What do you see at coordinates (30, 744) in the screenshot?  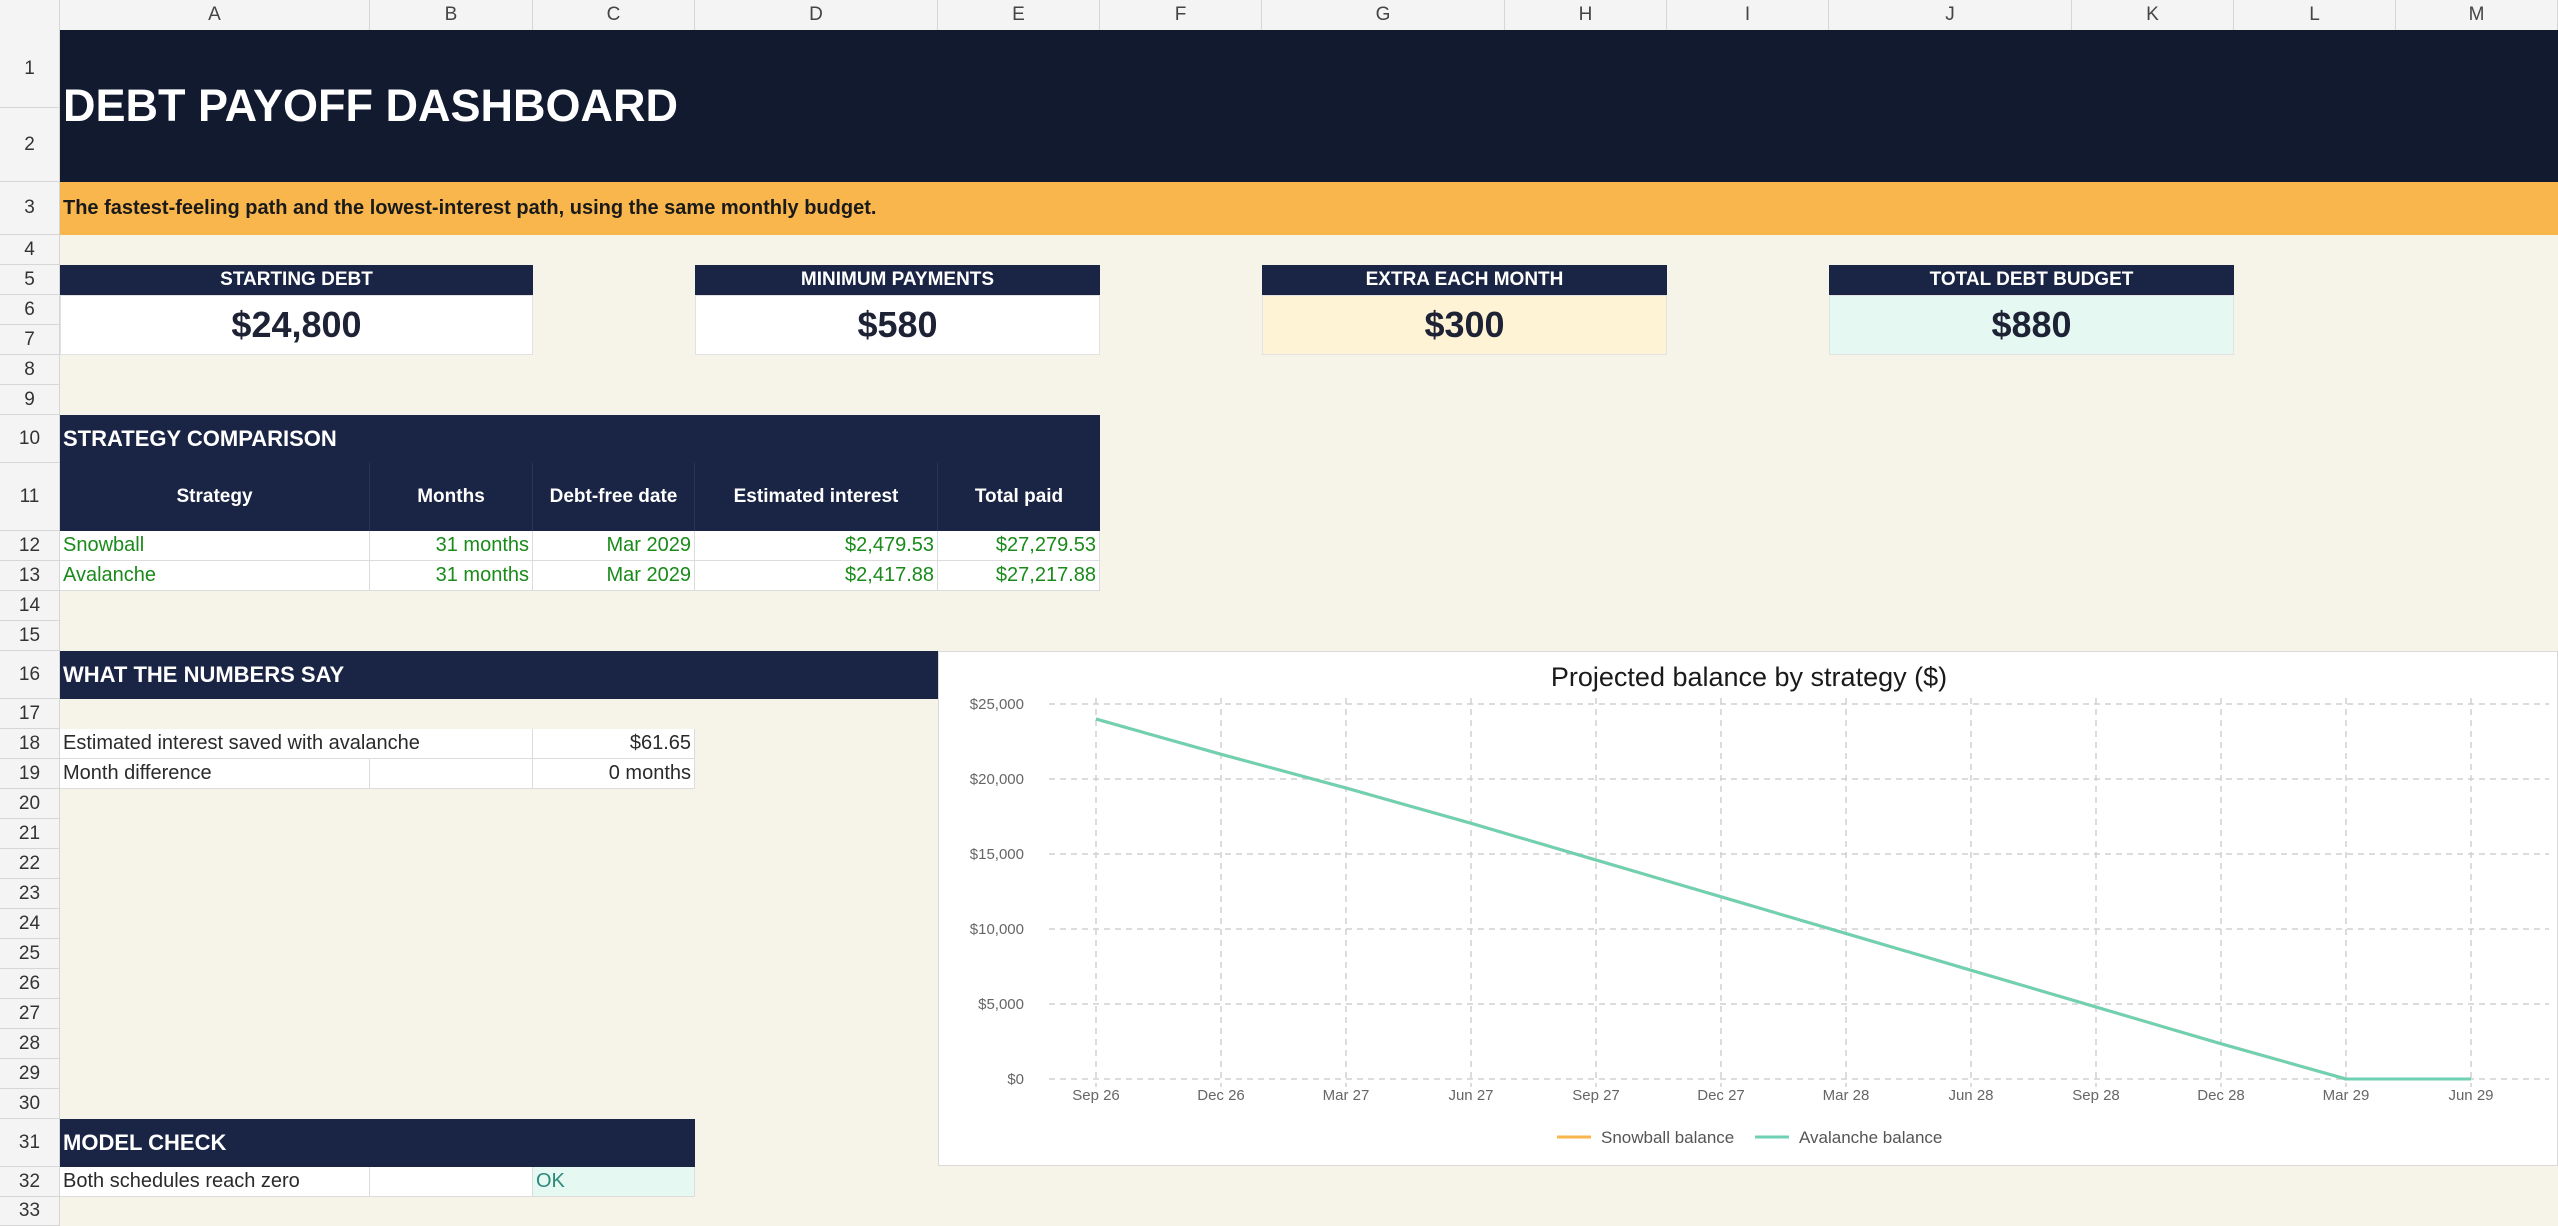 I see `row-header-18: 18` at bounding box center [30, 744].